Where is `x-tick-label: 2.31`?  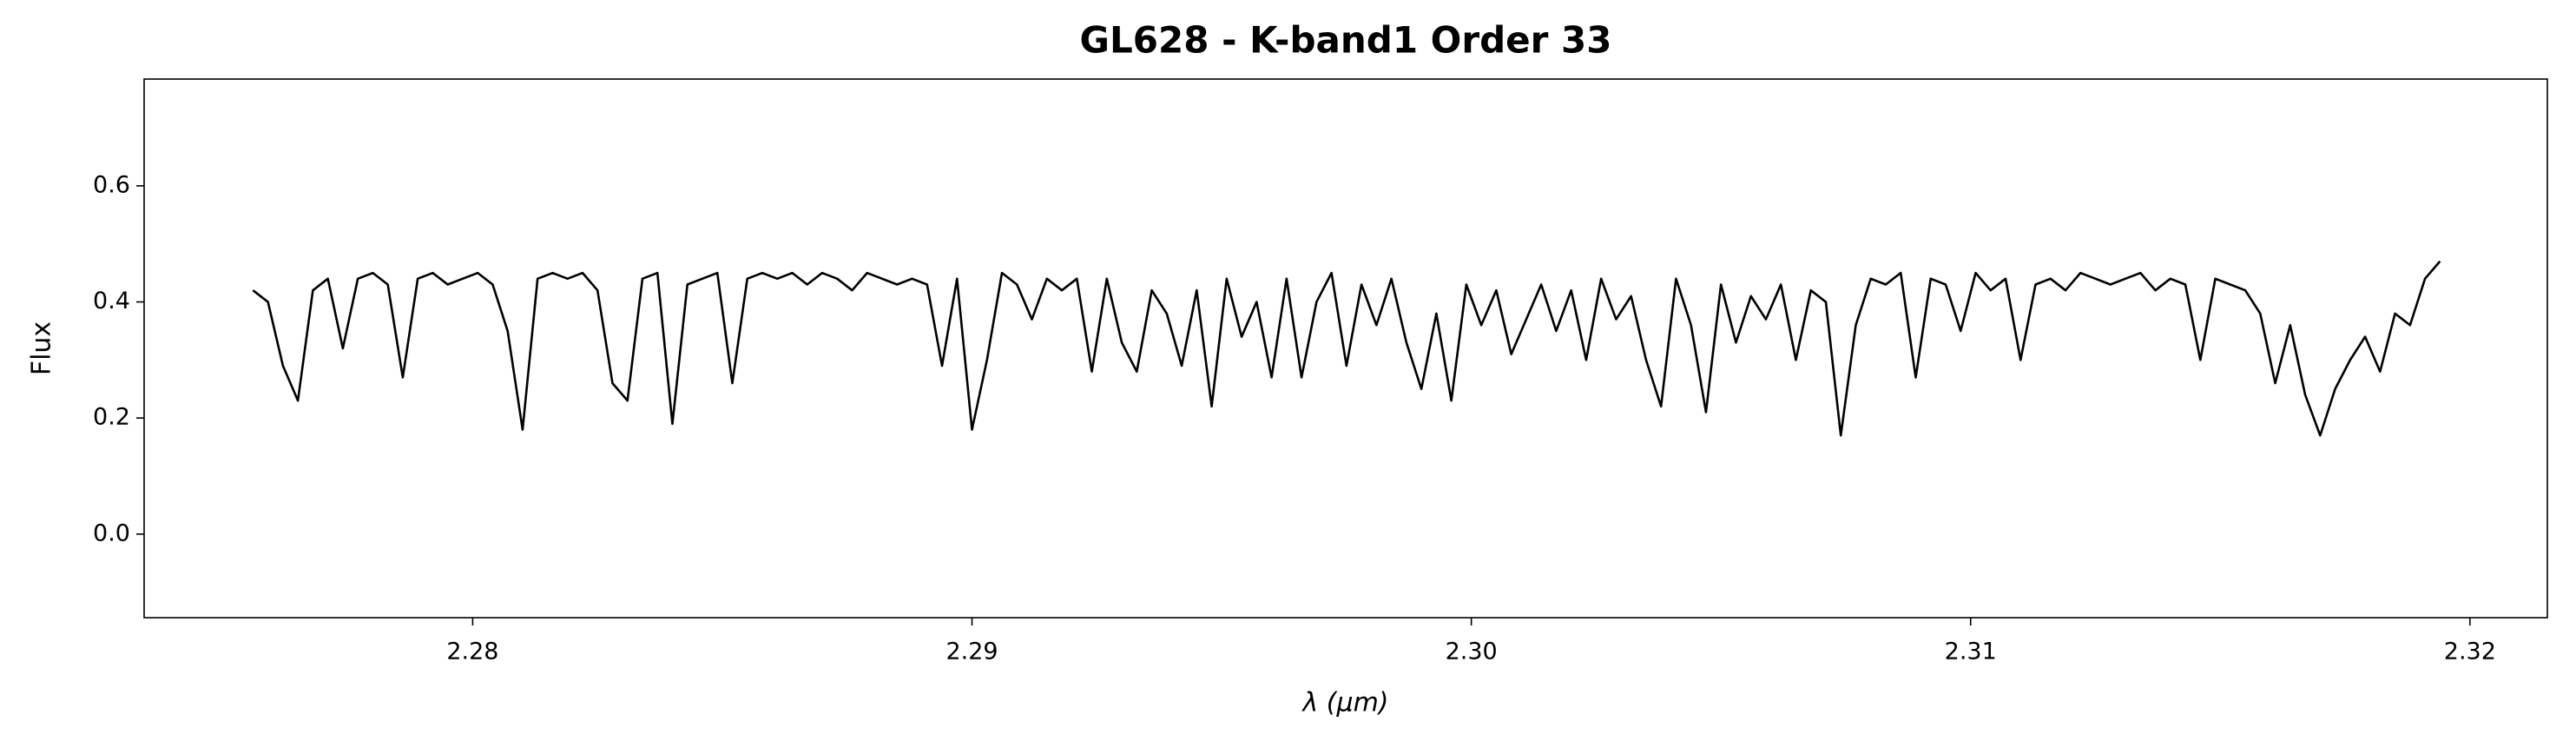
x-tick-label: 2.31 is located at coordinates (1971, 652).